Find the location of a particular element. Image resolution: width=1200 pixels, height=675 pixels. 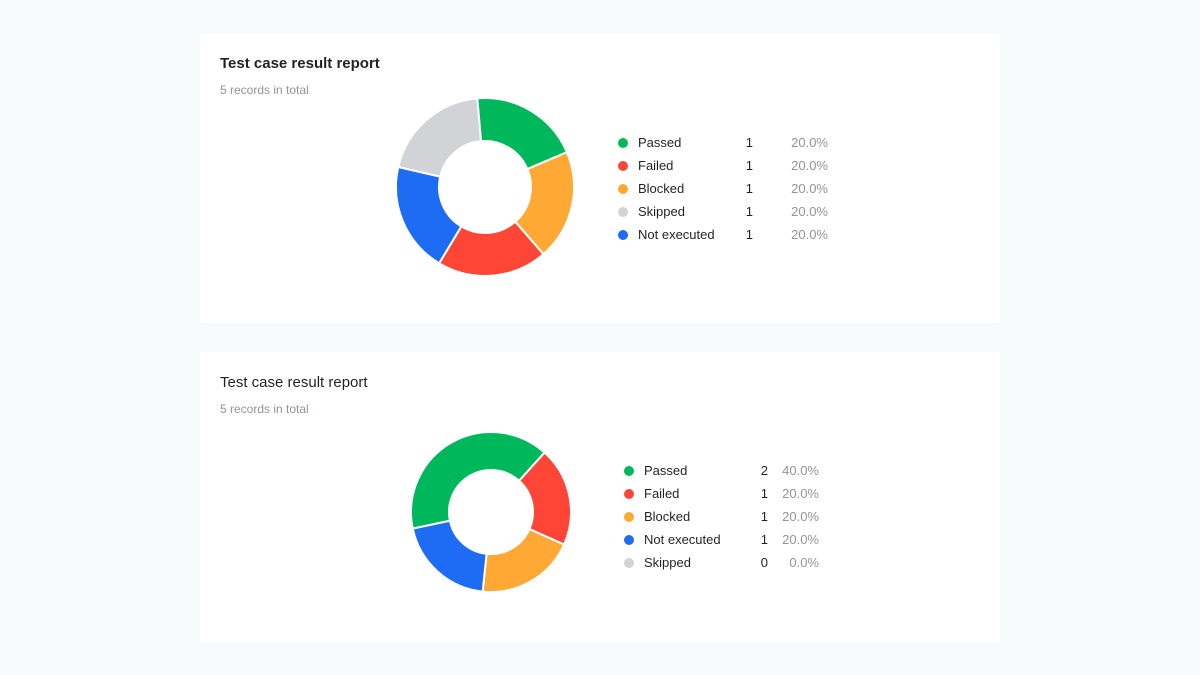

legend-percent: 0.0% is located at coordinates (804, 562).